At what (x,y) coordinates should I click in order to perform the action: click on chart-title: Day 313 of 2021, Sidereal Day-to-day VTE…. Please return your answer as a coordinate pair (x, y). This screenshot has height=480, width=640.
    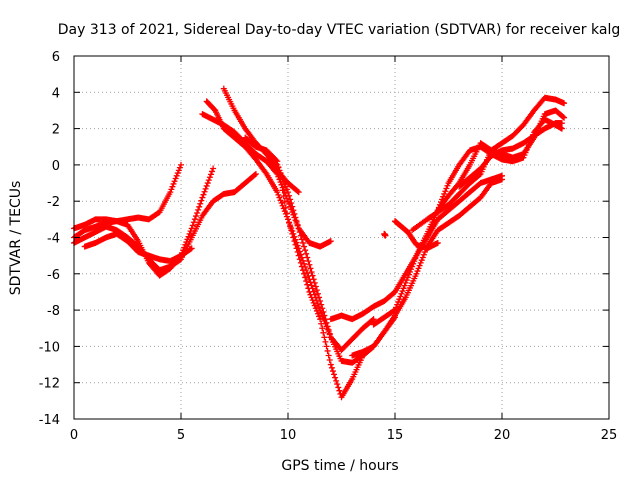
    Looking at the image, I should click on (339, 30).